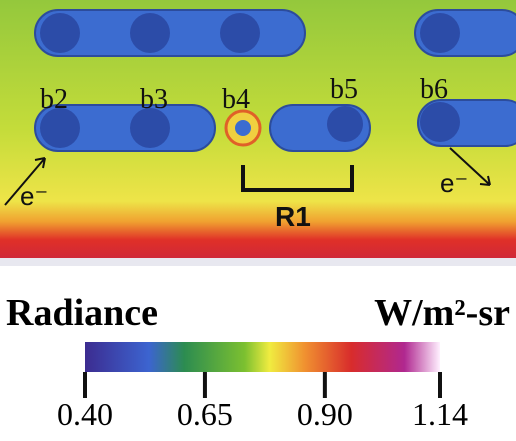 This screenshot has width=516, height=441. Describe the element at coordinates (205, 414) in the screenshot. I see `tick-label: 0.65` at that location.